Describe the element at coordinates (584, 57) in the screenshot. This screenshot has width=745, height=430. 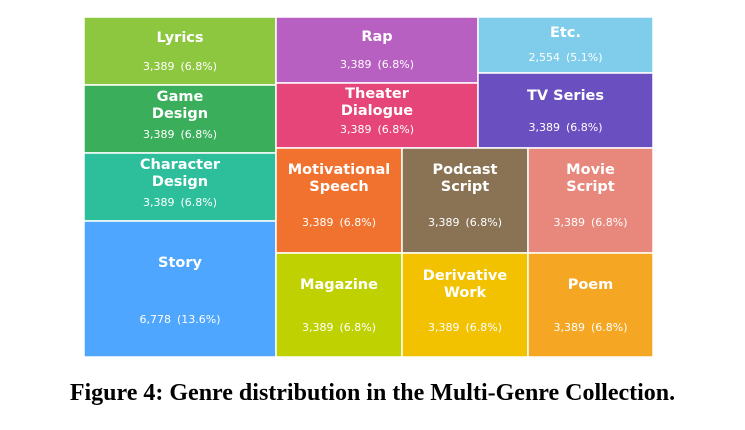
I see `tile-share-etc: (5.1%)` at that location.